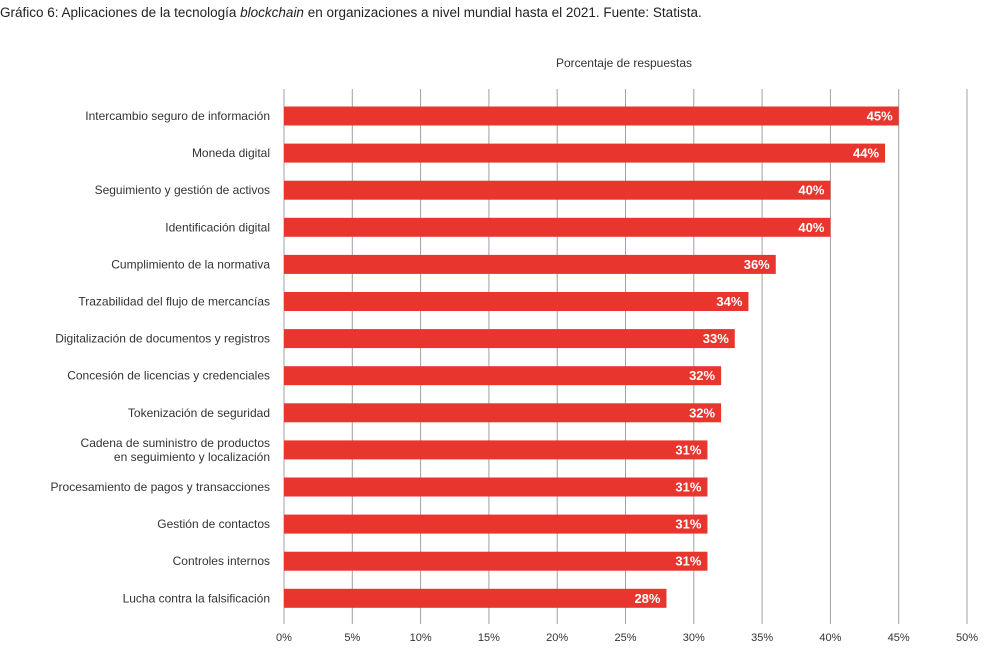 The image size is (1005, 662). I want to click on x-tick-label: 25%, so click(625, 638).